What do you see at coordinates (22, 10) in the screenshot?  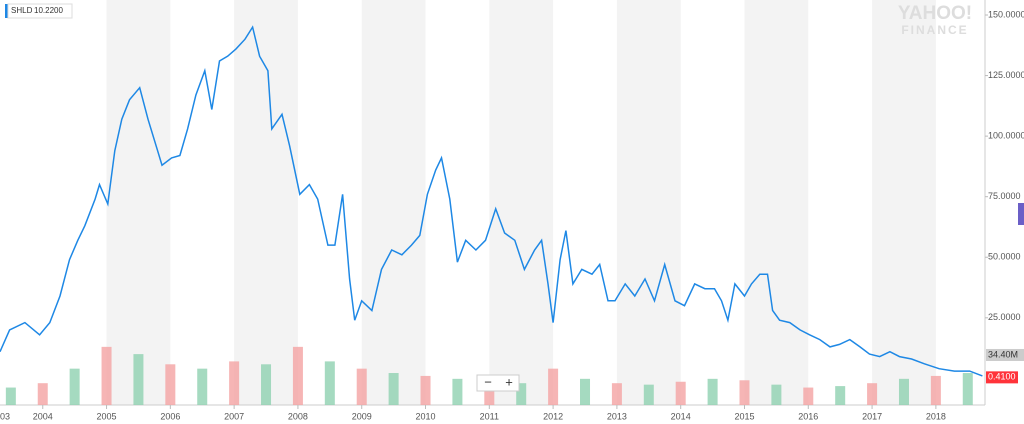 I see `legend-name: SHLD` at bounding box center [22, 10].